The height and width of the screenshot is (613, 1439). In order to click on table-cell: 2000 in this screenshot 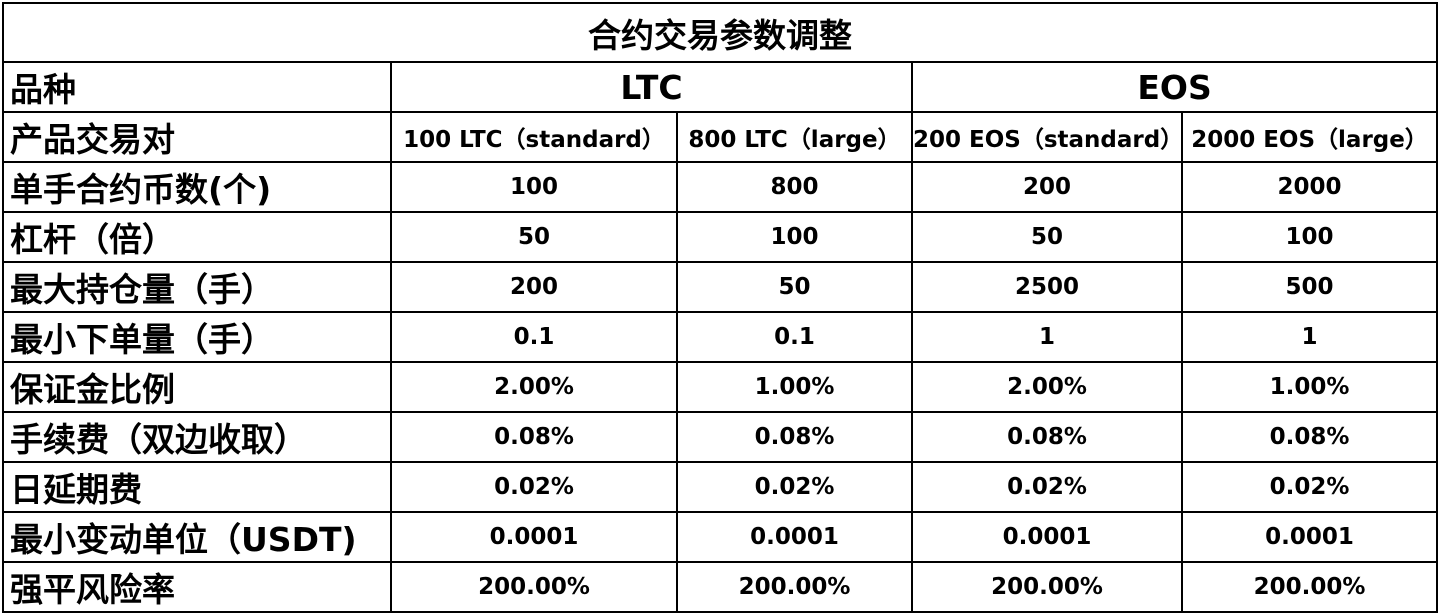, I will do `click(1309, 187)`.